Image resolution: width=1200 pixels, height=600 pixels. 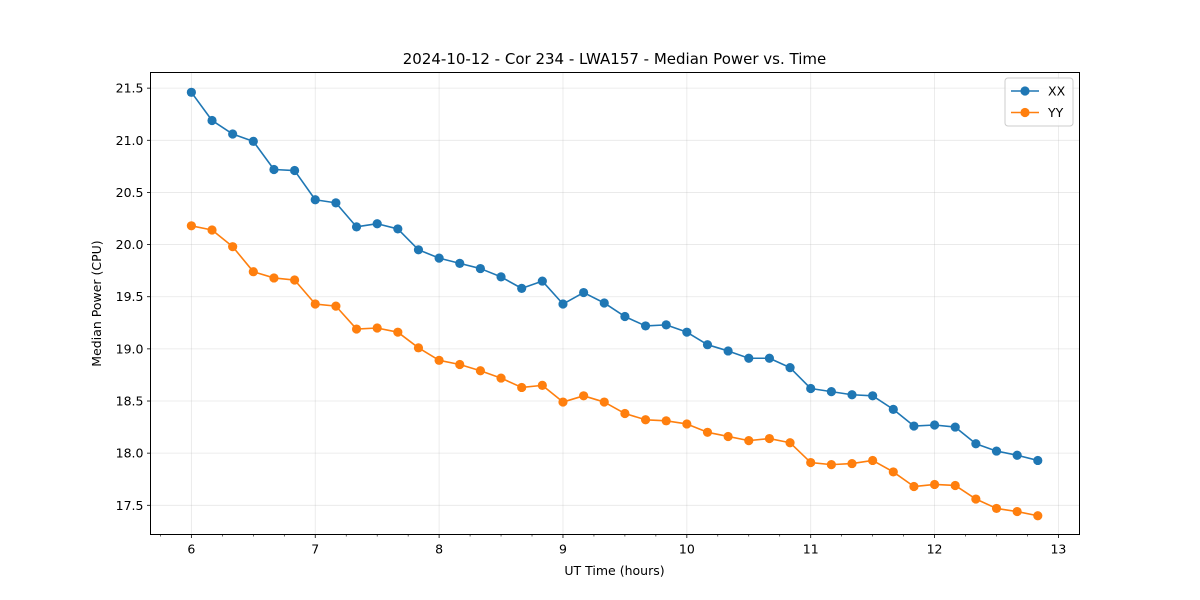 What do you see at coordinates (1025, 91) in the screenshot?
I see `legend-marker-xx` at bounding box center [1025, 91].